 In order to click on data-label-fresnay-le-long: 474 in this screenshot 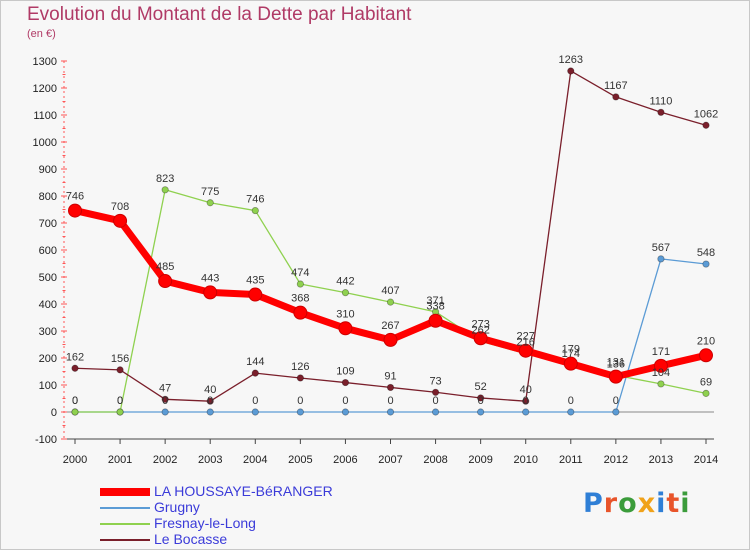, I will do `click(300, 273)`.